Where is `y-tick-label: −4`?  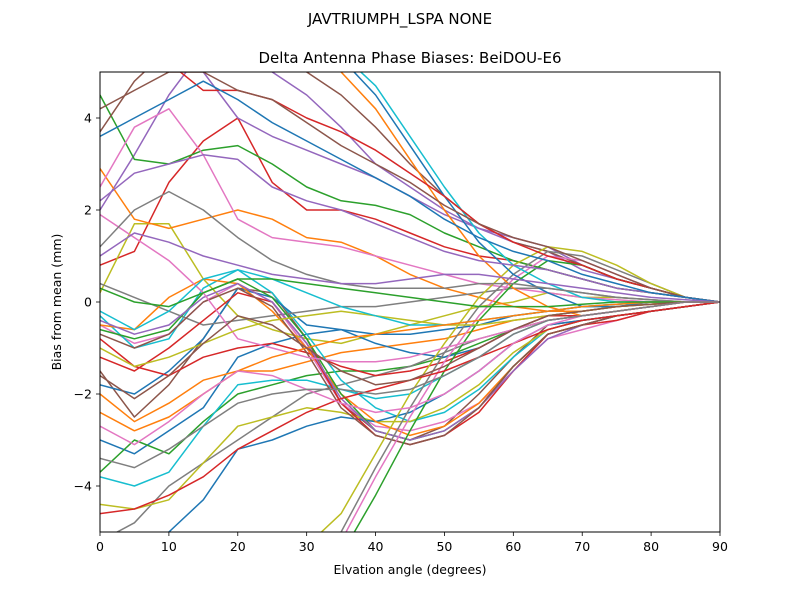 y-tick-label: −4 is located at coordinates (83, 486).